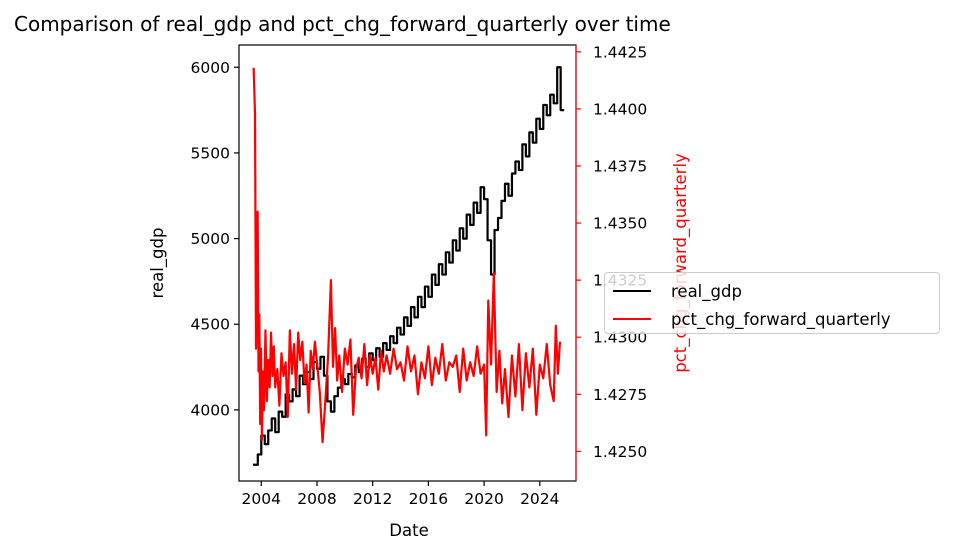  I want to click on y-left-axis-label: real_gdp, so click(158, 263).